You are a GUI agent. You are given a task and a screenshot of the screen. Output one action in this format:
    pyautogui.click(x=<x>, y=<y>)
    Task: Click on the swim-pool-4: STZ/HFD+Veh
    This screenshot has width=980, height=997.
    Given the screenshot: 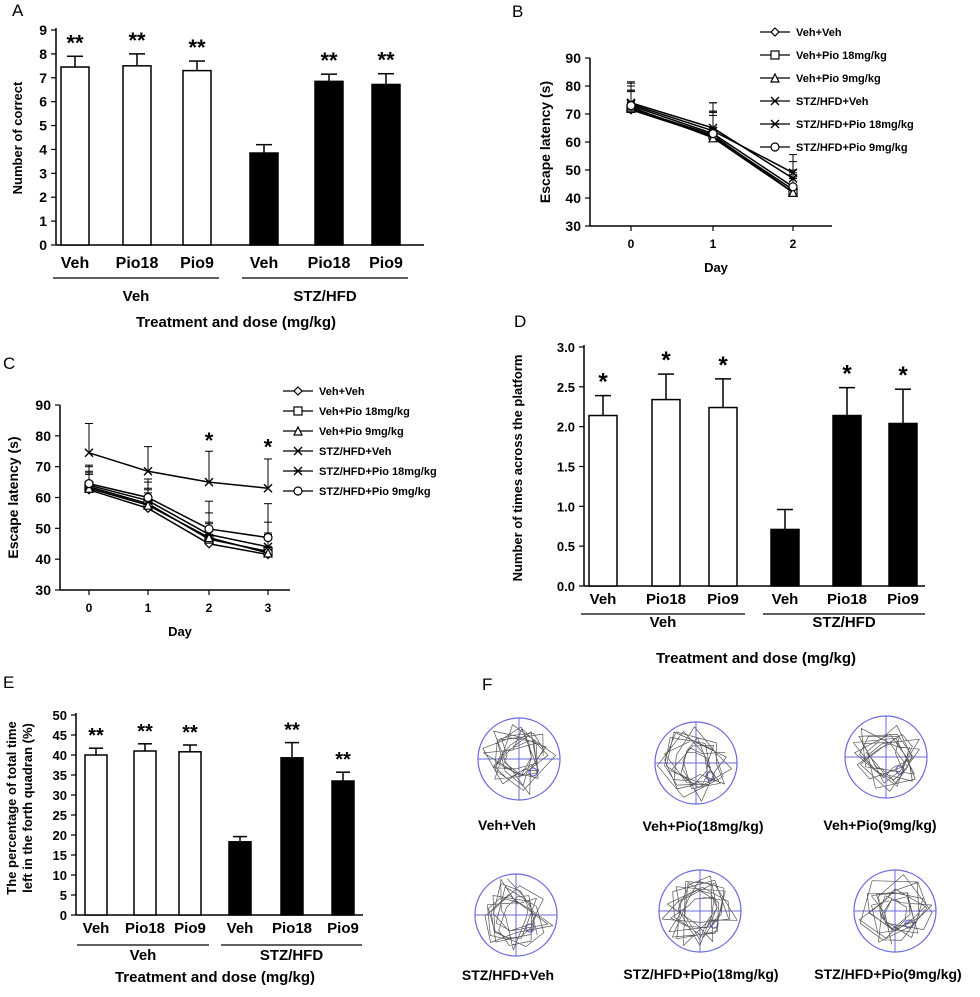 What is the action you would take?
    pyautogui.click(x=510, y=928)
    